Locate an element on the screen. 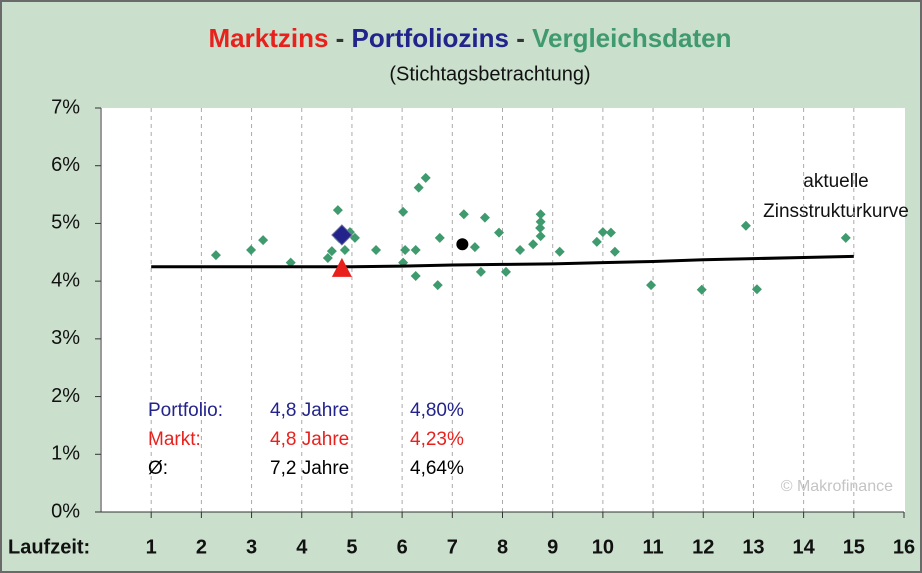 The height and width of the screenshot is (573, 922). y-tick-label: 1% is located at coordinates (65, 454).